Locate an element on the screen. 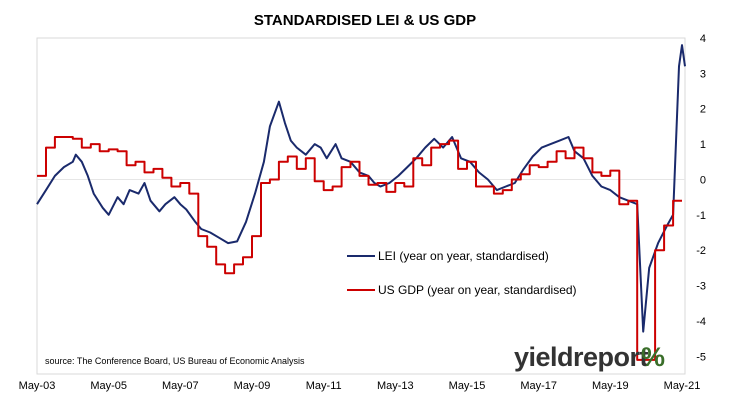 The width and height of the screenshot is (730, 400). x-tick-label: May-13 is located at coordinates (395, 386).